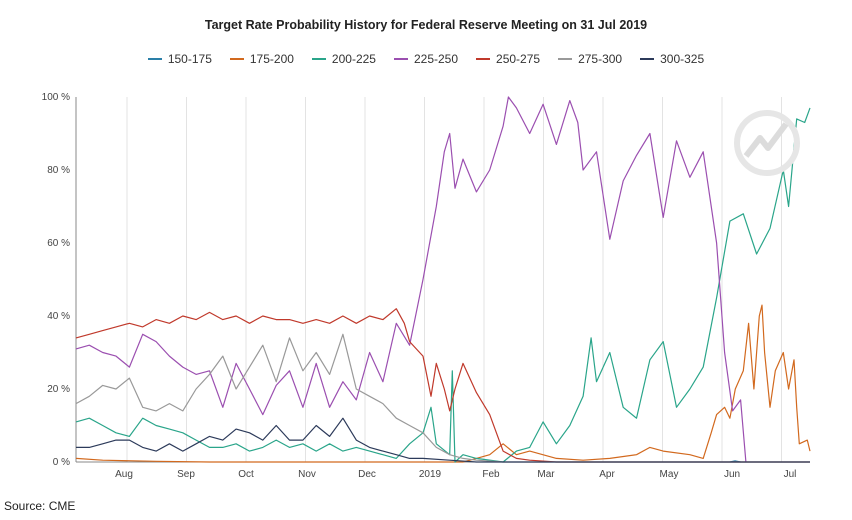 The height and width of the screenshot is (520, 852). I want to click on legend-item-250-275: 250-275, so click(508, 59).